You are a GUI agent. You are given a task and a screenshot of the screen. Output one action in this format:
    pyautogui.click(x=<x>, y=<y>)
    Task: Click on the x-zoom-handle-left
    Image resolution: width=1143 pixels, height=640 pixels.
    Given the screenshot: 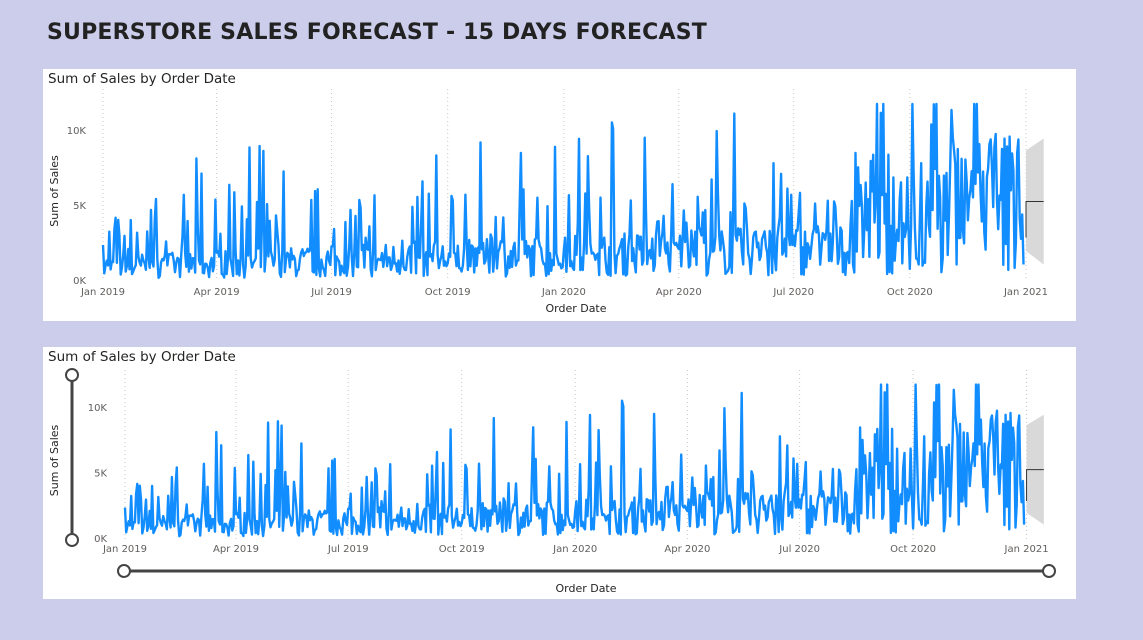 What is the action you would take?
    pyautogui.click(x=124, y=571)
    